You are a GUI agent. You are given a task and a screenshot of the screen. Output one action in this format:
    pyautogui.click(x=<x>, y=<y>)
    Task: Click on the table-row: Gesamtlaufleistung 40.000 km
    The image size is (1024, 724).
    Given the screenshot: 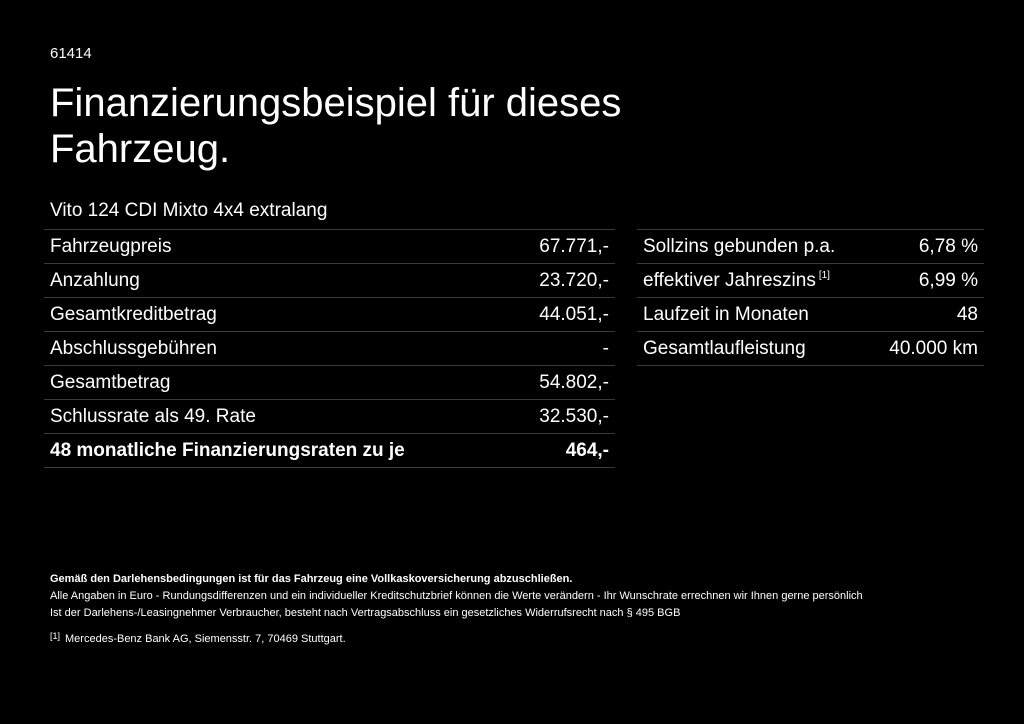 What is the action you would take?
    pyautogui.click(x=810, y=348)
    